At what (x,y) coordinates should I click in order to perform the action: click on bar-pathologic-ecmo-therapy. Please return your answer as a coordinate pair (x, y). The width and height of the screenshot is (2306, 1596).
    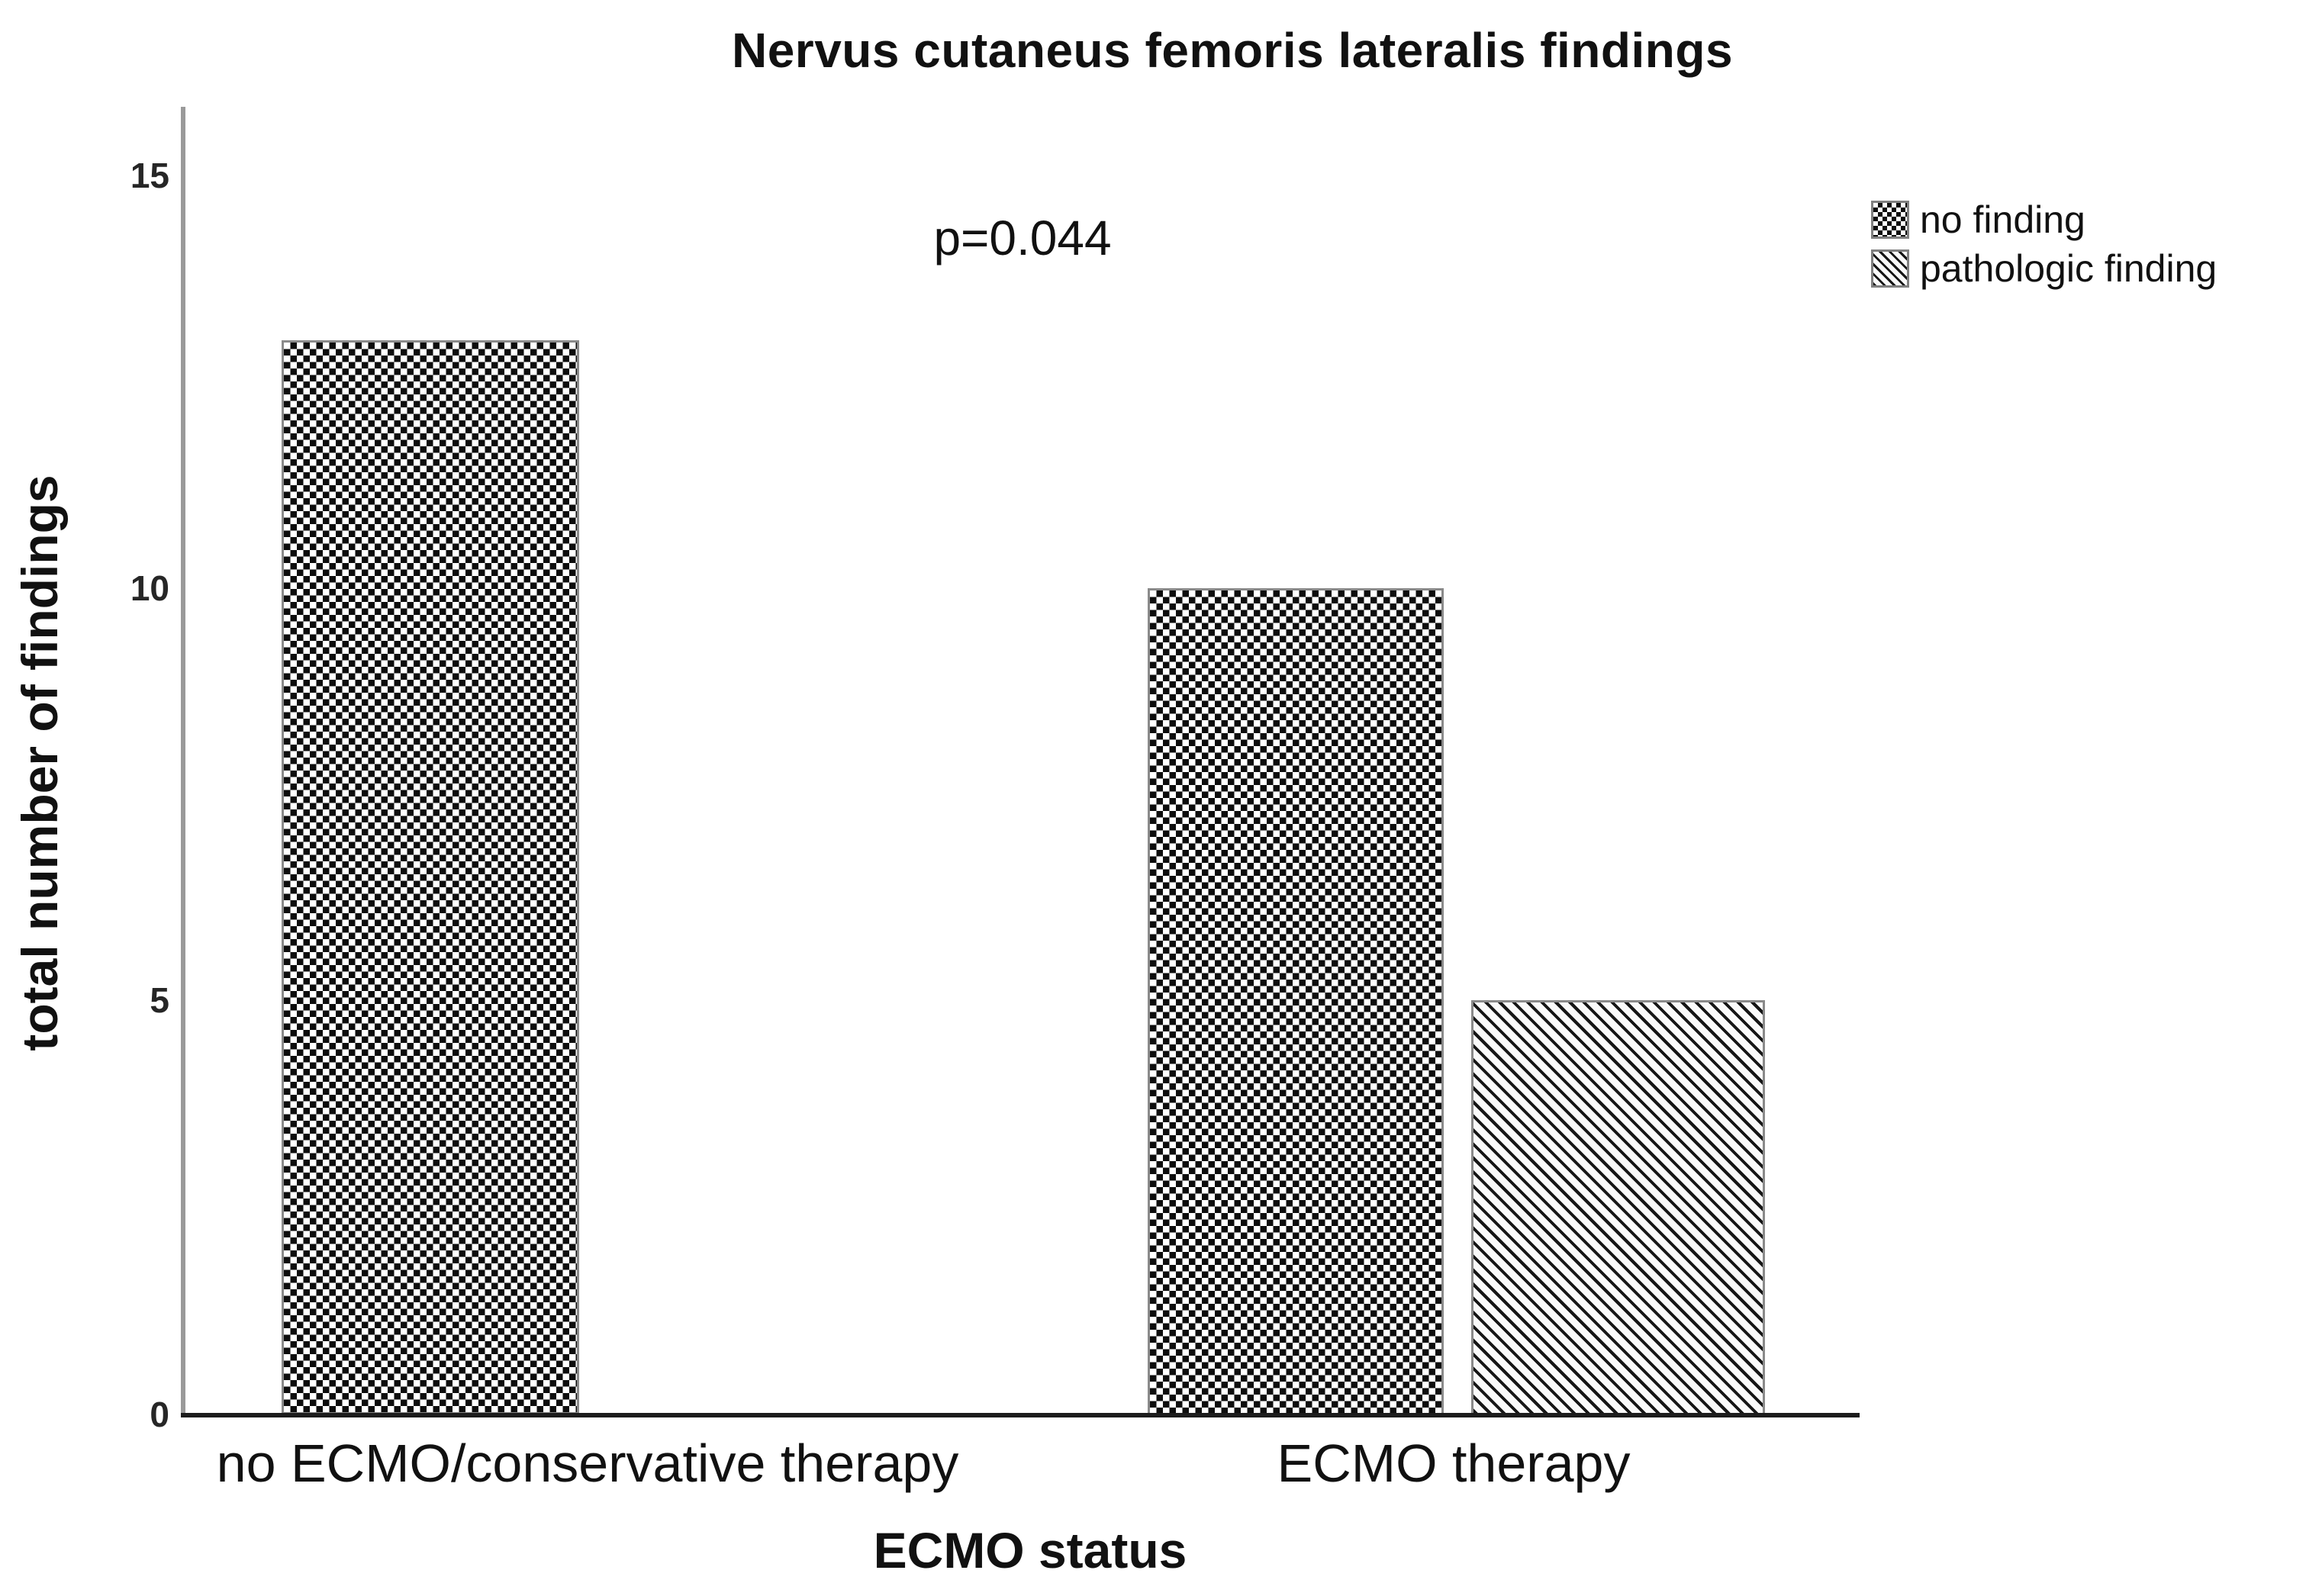
    Looking at the image, I should click on (1618, 1206).